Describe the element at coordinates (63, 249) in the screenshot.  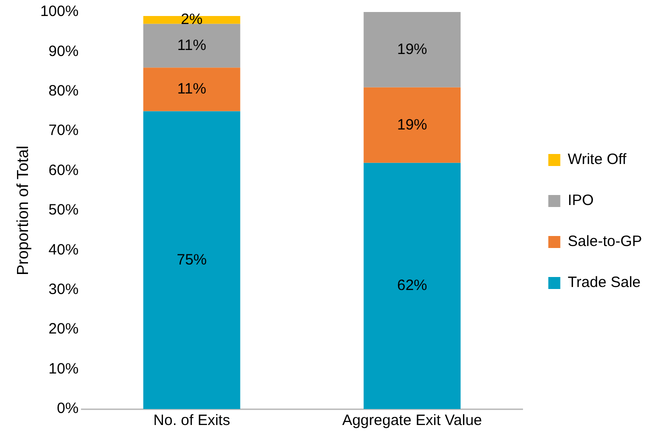
I see `y-tick-label: 40%` at that location.